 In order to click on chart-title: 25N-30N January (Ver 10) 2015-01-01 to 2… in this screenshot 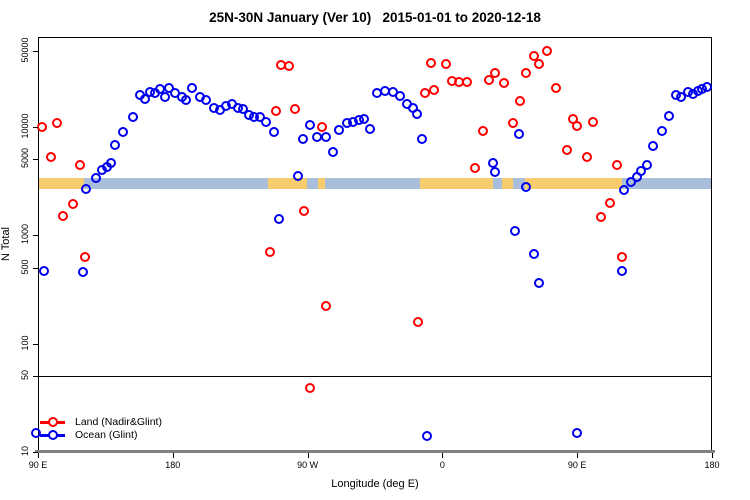, I will do `click(375, 17)`.